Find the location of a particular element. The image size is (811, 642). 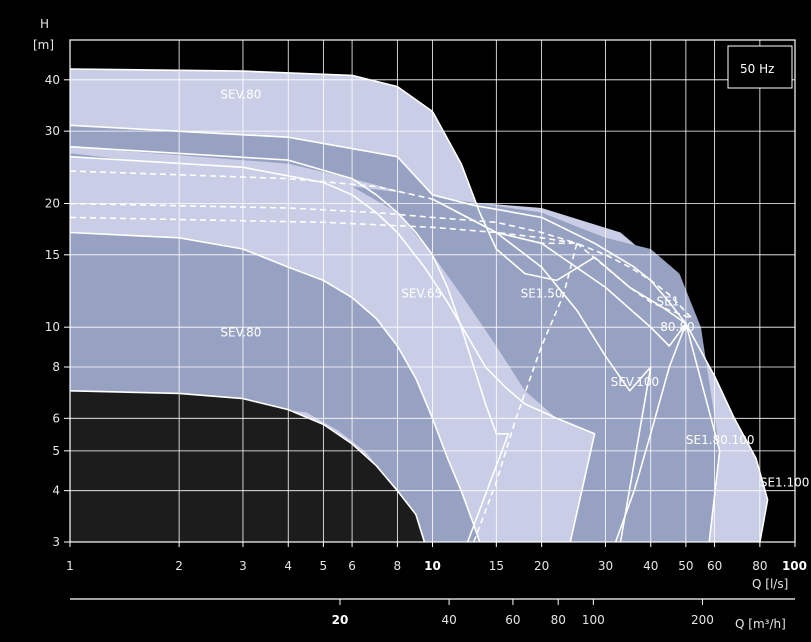

y-tick-label-1: 4 is located at coordinates (56, 491).